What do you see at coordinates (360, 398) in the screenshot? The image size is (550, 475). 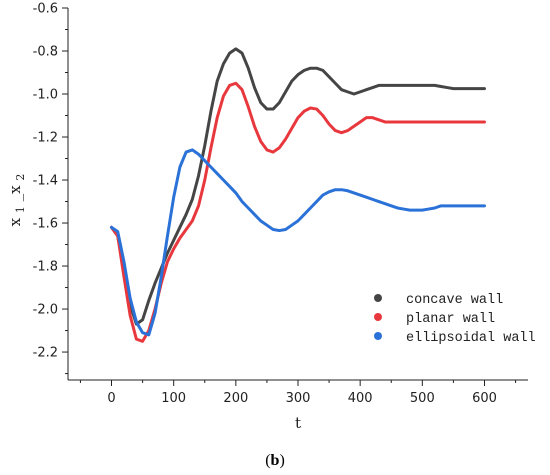 I see `x-tick-label: 400` at bounding box center [360, 398].